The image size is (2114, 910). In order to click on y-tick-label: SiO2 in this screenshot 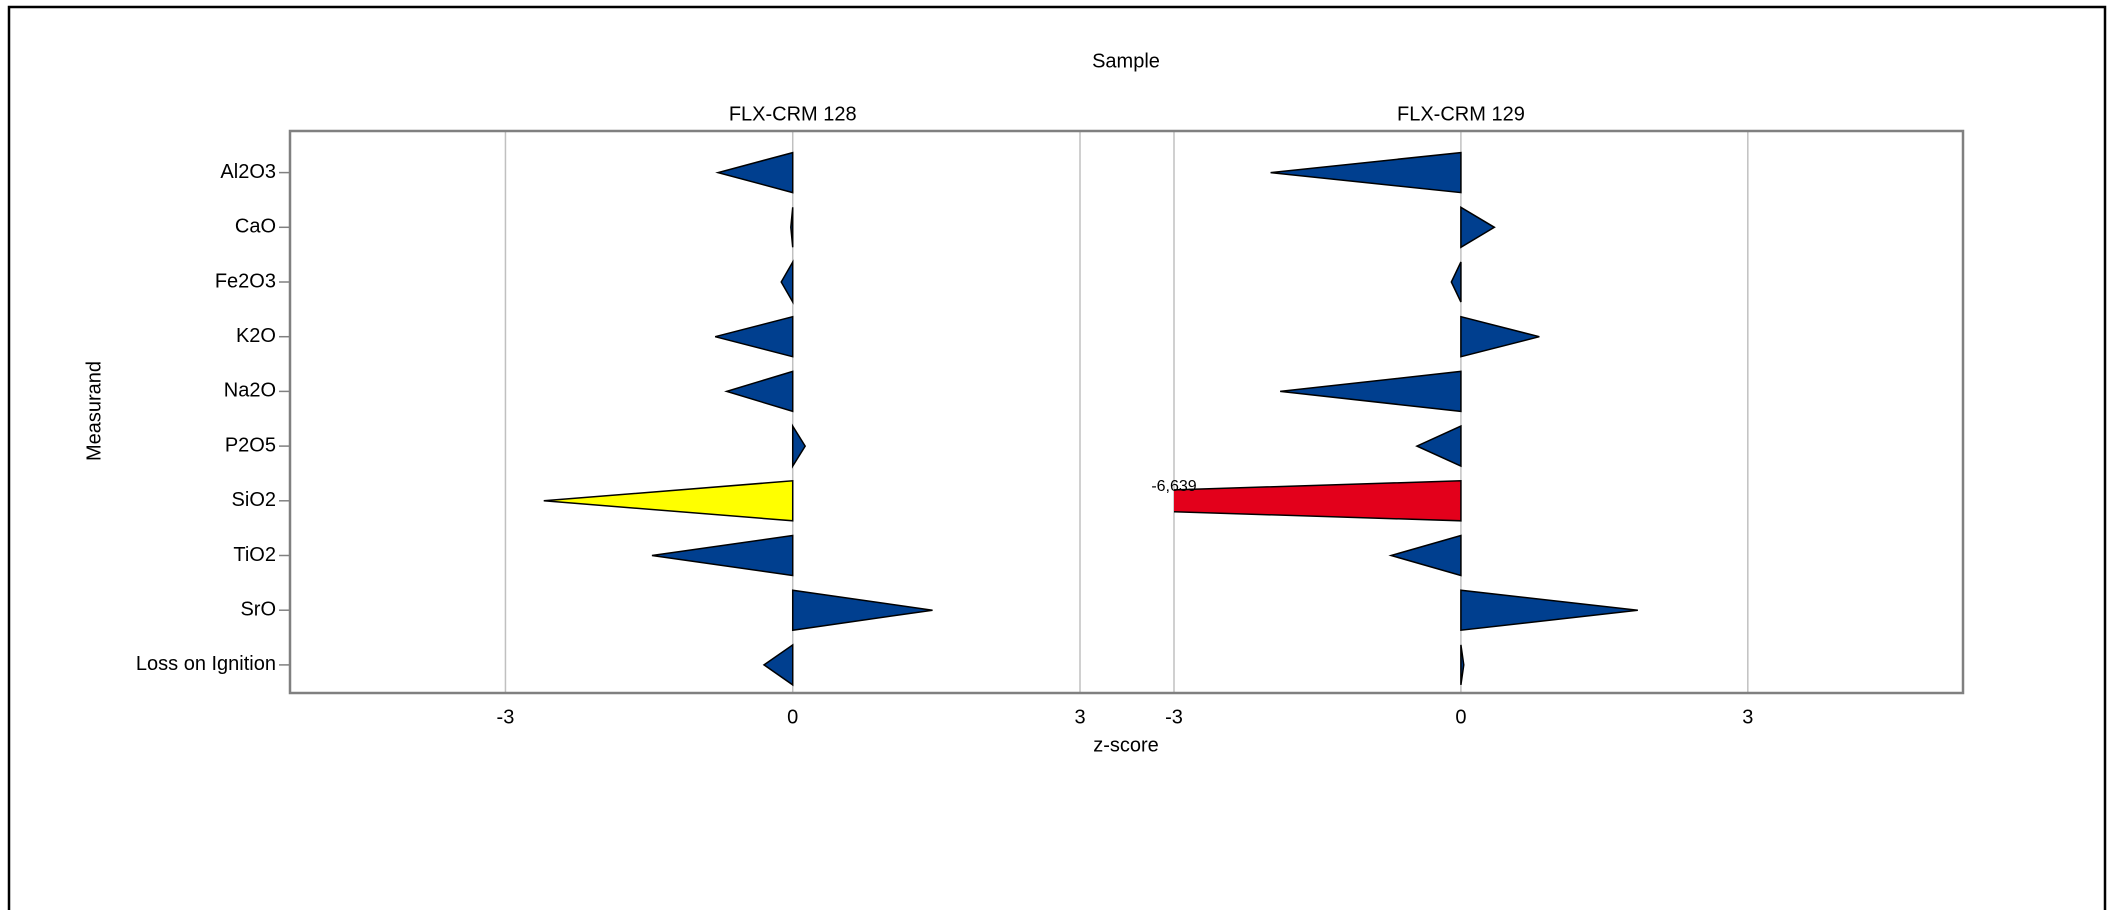, I will do `click(254, 500)`.